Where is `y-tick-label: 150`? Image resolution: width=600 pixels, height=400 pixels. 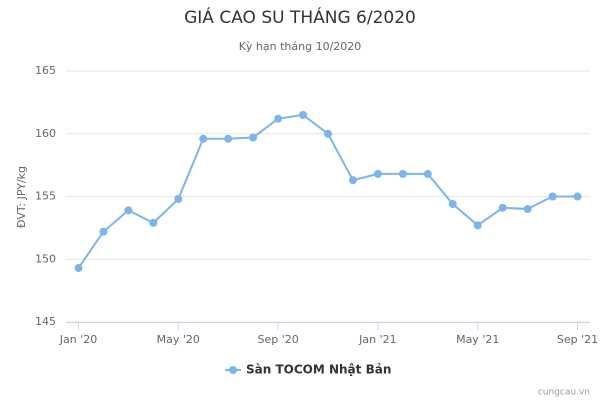 y-tick-label: 150 is located at coordinates (45, 258).